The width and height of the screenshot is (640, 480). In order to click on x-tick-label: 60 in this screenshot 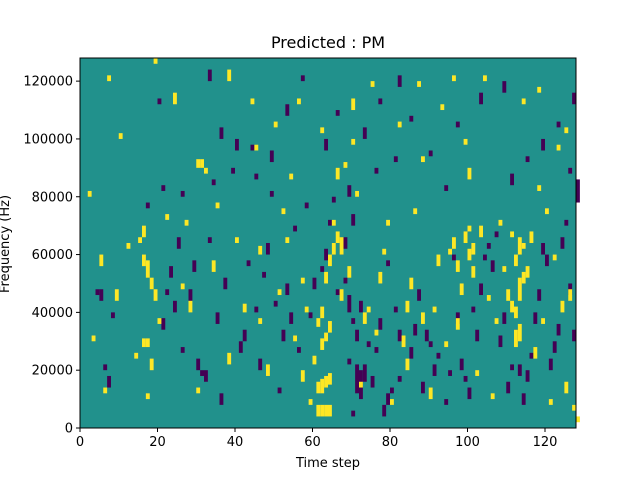, I will do `click(312, 442)`.